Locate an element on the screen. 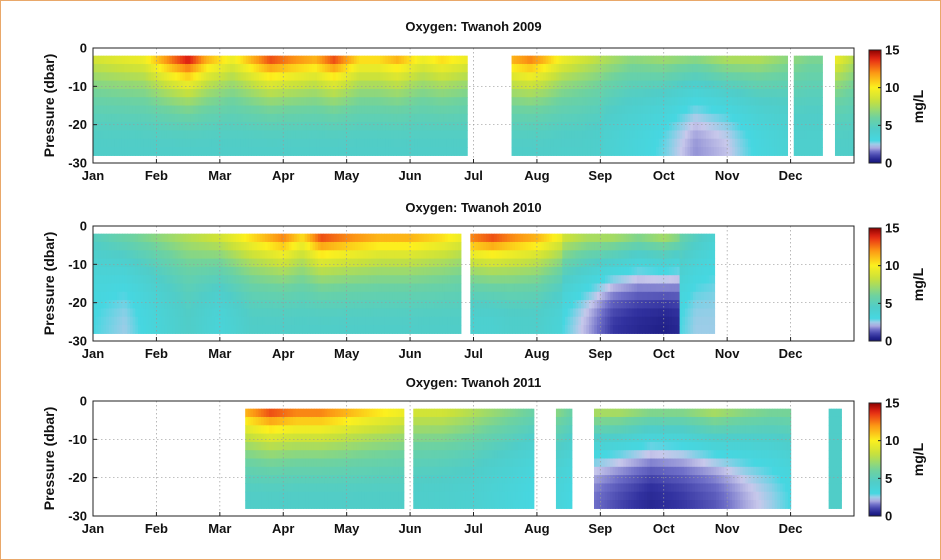  panel-title: Oxygen: Twanoh 2010 is located at coordinates (473, 207).